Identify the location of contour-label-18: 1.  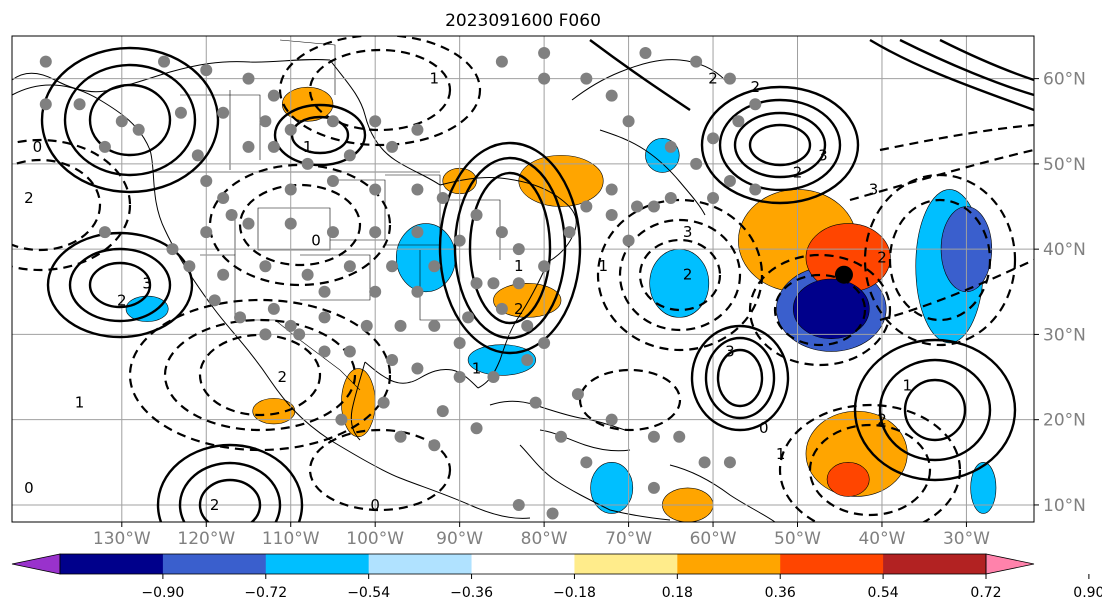
(80, 403).